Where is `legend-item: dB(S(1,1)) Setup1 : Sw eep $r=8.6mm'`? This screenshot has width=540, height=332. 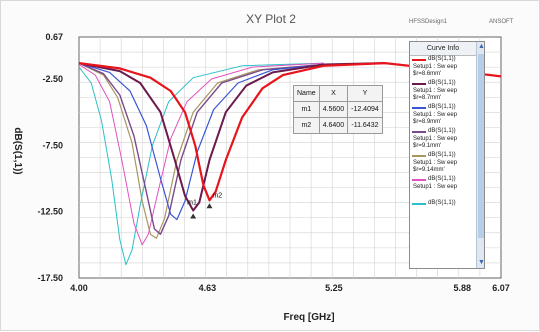
legend-item: dB(S(1,1)) Setup1 : Sw eep $r=8.6mm' is located at coordinates (443, 68).